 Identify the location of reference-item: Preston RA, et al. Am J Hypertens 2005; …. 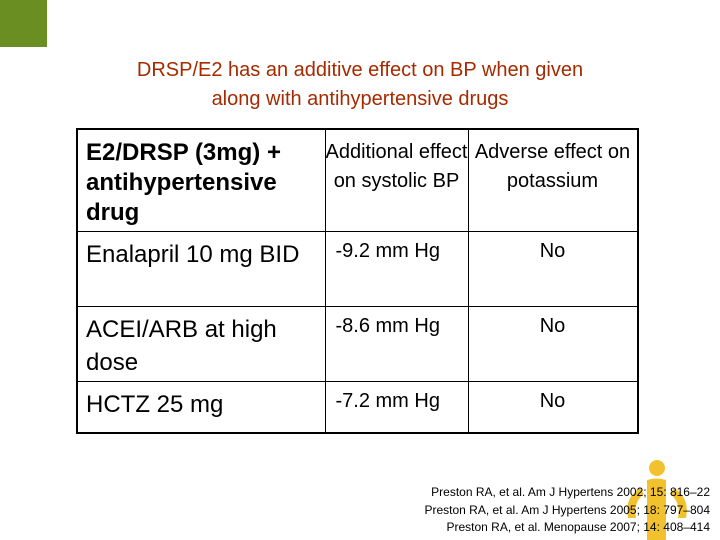
(567, 509).